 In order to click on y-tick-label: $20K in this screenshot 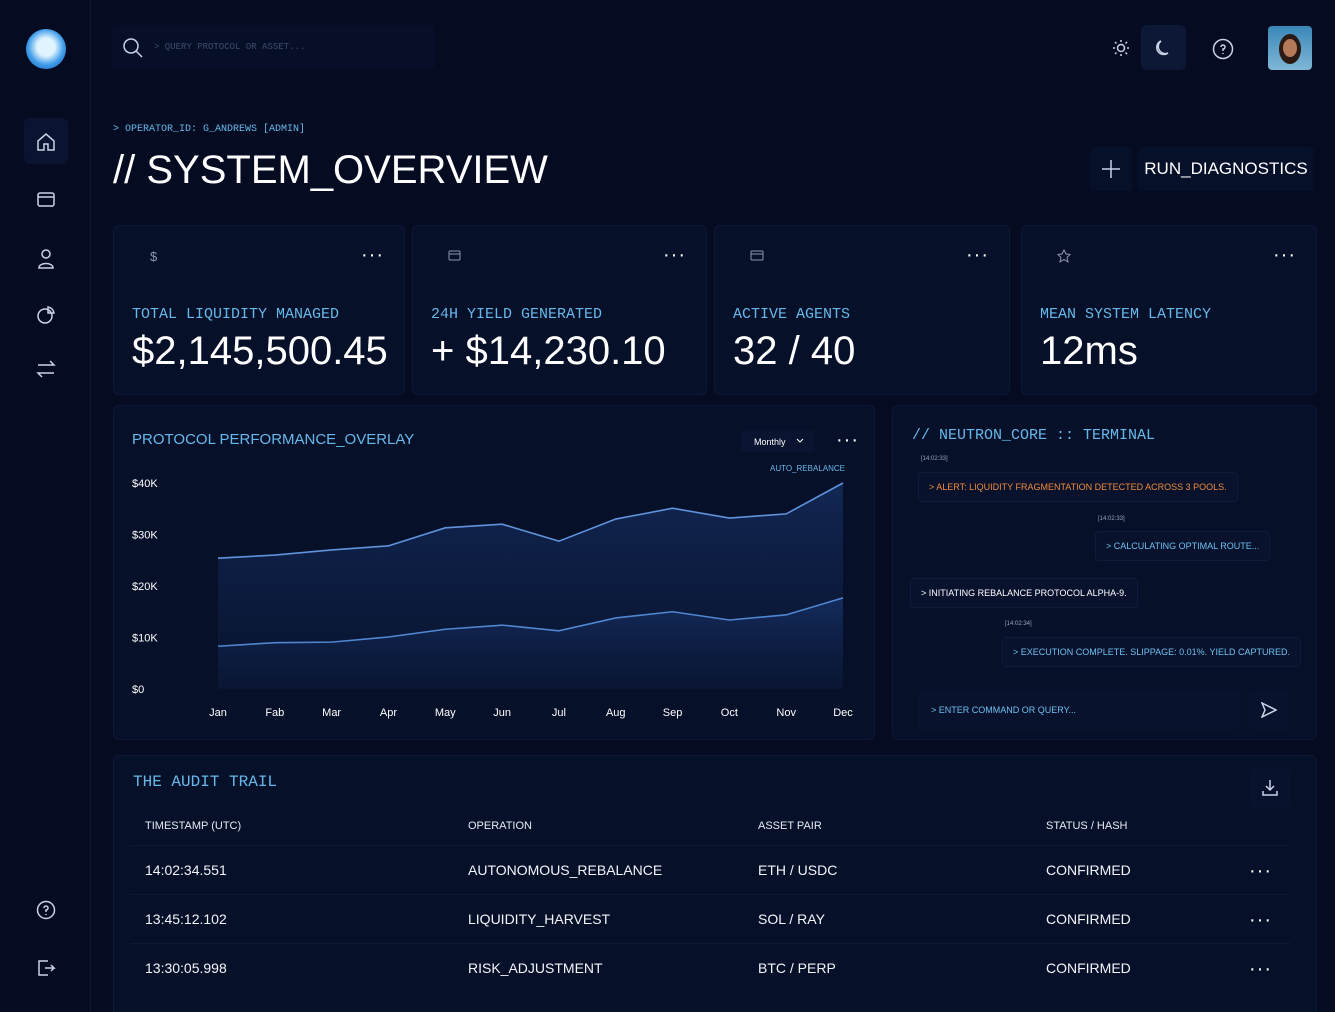, I will do `click(145, 587)`.